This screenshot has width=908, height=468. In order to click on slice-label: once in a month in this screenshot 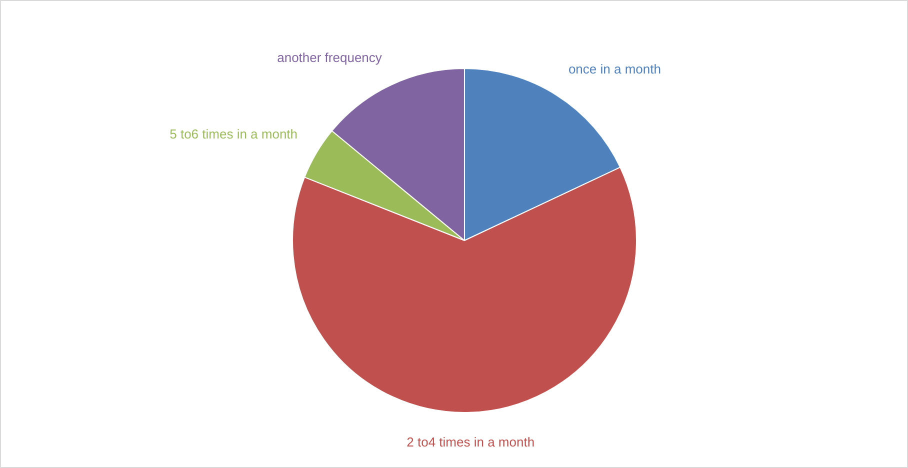, I will do `click(614, 69)`.